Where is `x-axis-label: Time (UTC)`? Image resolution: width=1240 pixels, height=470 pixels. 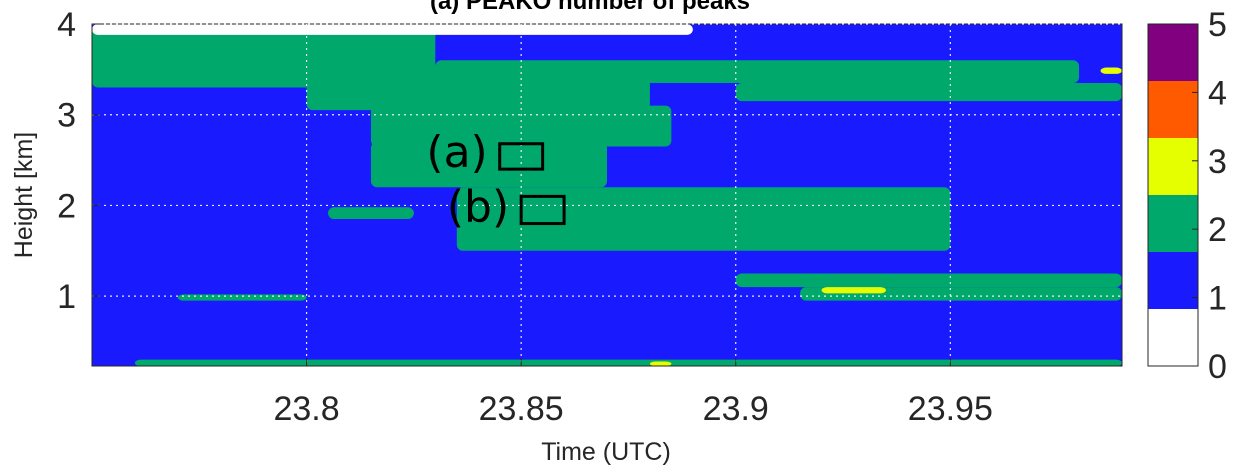 x-axis-label: Time (UTC) is located at coordinates (606, 452).